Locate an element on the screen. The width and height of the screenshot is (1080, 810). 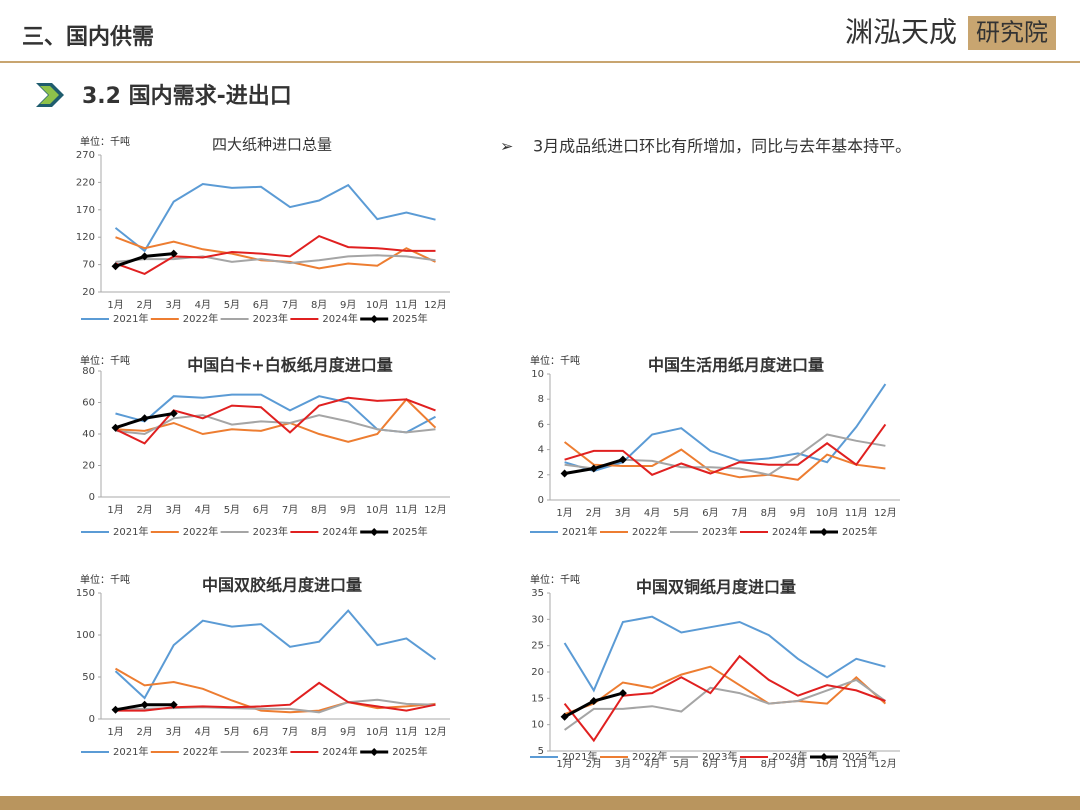
footer-band is located at coordinates (540, 803).